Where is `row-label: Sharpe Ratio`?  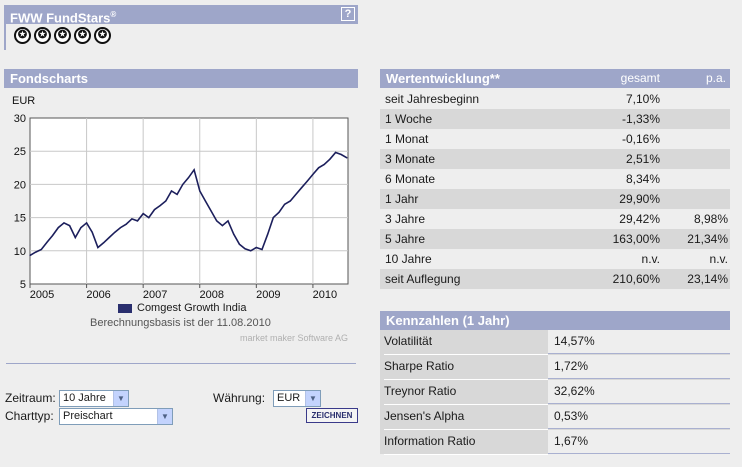 row-label: Sharpe Ratio is located at coordinates (419, 366).